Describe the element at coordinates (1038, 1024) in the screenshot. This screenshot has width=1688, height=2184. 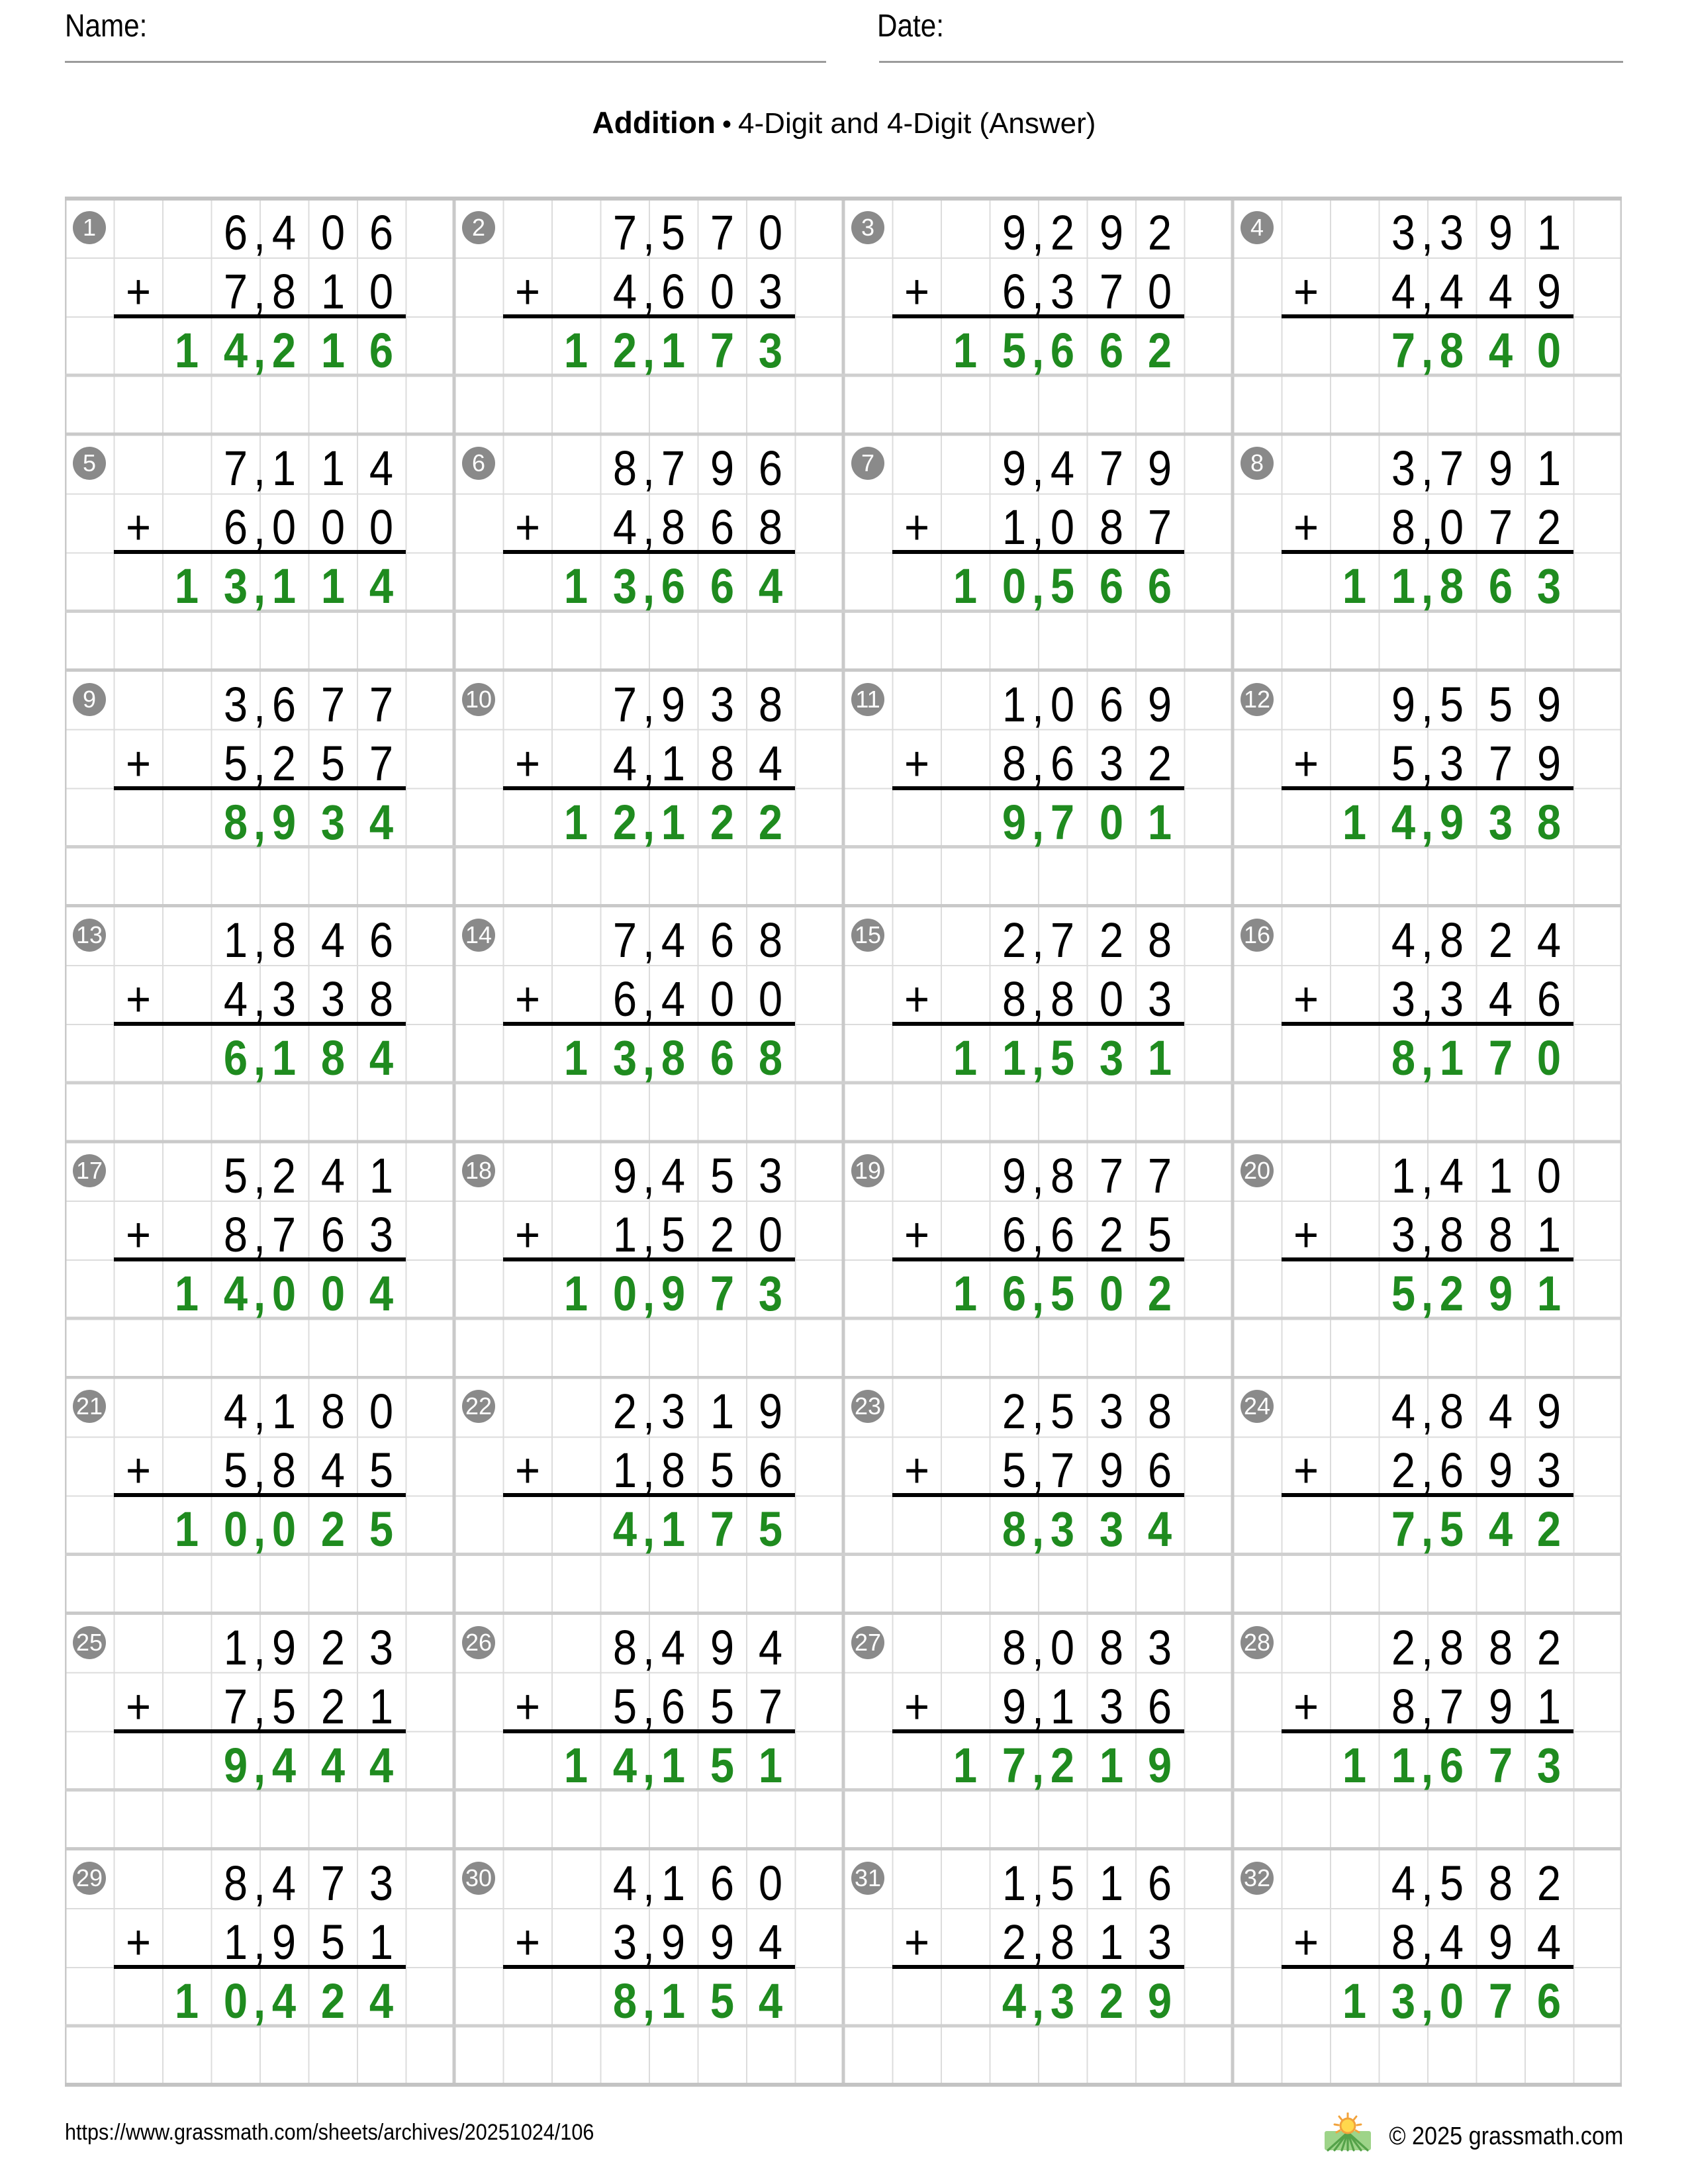
I see `problem-block: 15 2 7 2 8, +8 8 0 3, 1 1 5 3 1,` at that location.